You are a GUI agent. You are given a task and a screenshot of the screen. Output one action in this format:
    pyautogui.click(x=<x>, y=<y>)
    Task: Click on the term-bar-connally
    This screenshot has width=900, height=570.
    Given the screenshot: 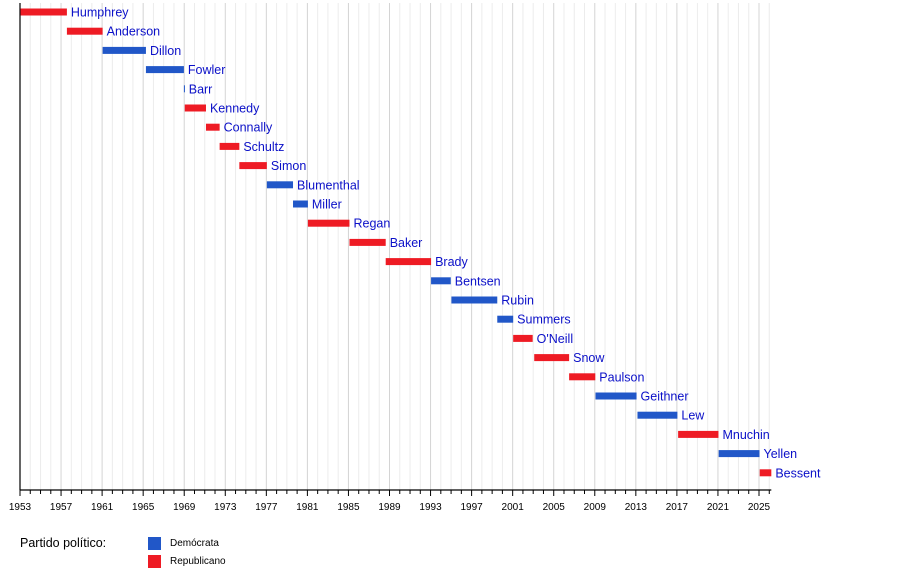 What is the action you would take?
    pyautogui.click(x=212, y=127)
    